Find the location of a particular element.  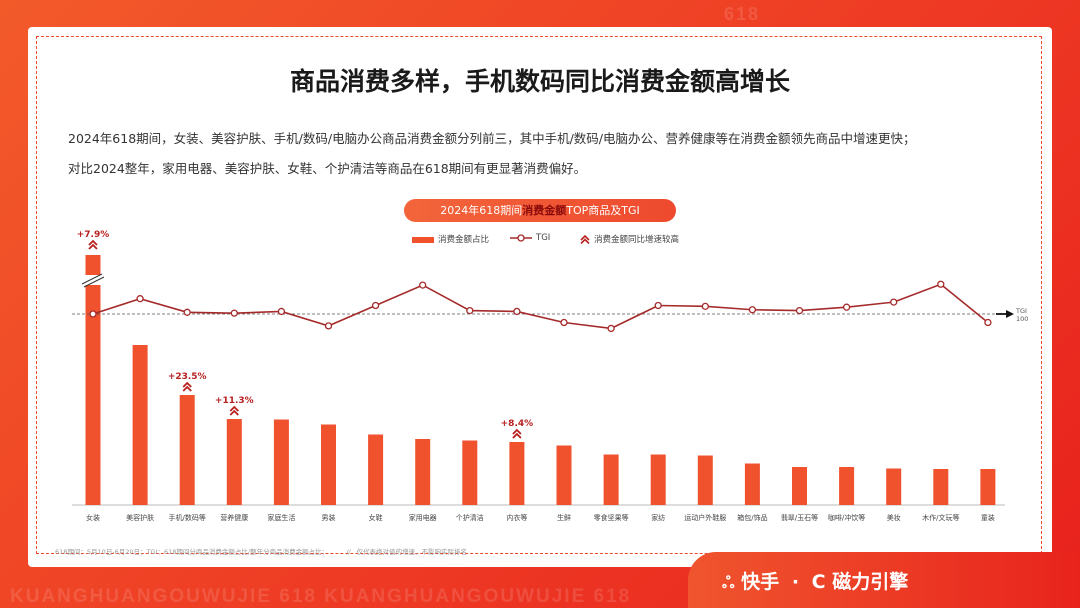

brand-logos: ஃ 快手 · C 磁力引擎 is located at coordinates (815, 580).